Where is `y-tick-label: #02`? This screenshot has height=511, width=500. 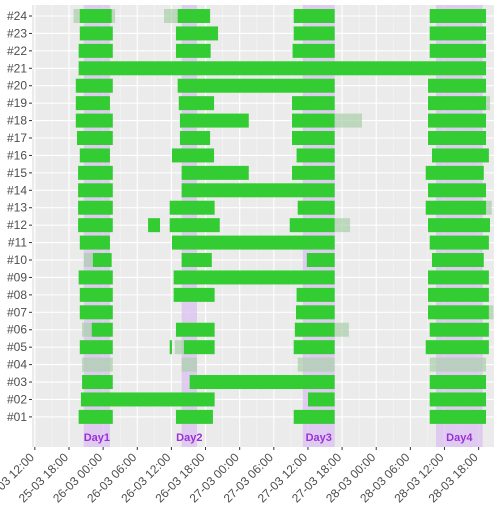
y-tick-label: #02 is located at coordinates (17, 399).